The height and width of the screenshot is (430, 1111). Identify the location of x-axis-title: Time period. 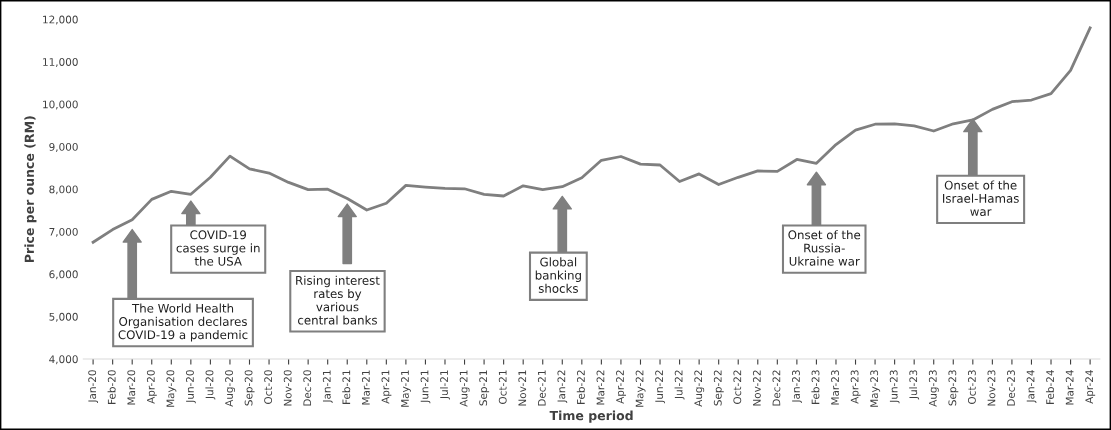
(591, 416).